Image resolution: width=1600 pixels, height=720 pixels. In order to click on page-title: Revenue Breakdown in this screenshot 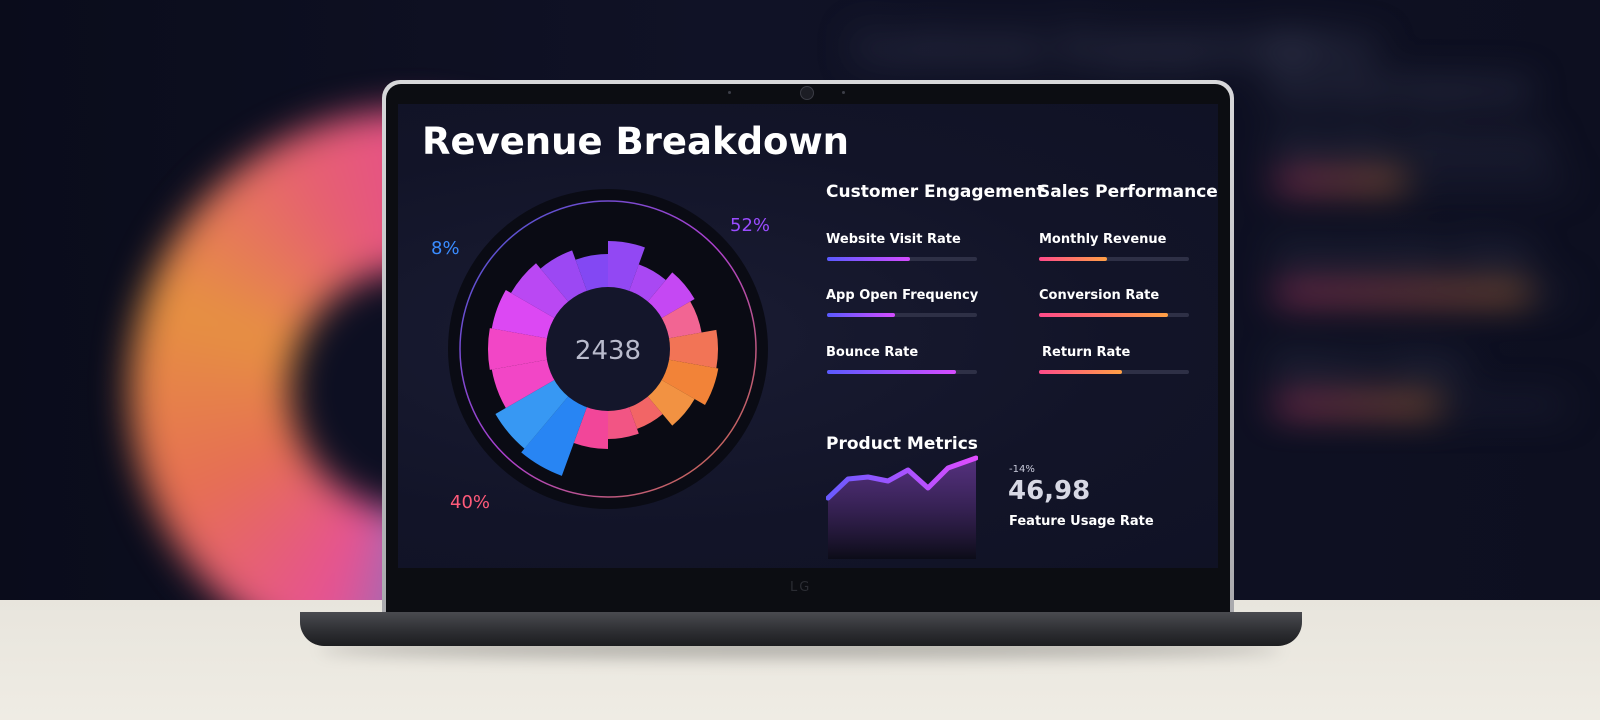, I will do `click(635, 141)`.